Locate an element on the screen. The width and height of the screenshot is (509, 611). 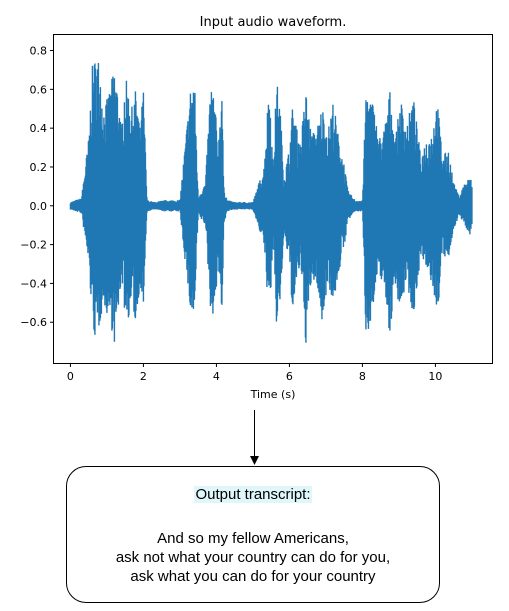
transcript-heading: Output transcript: is located at coordinates (253, 494).